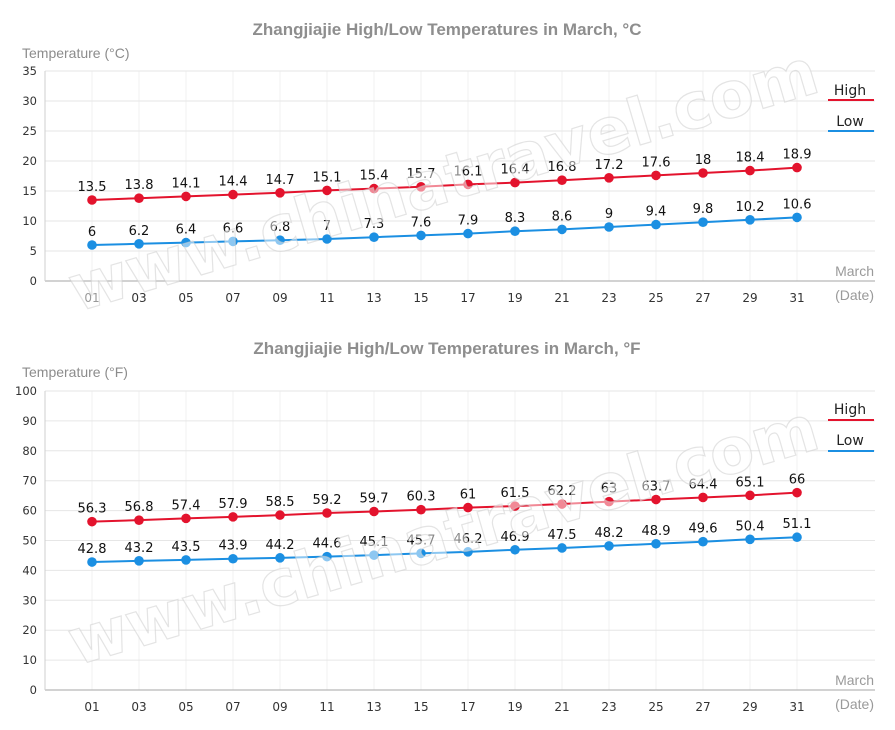 This screenshot has width=895, height=730. What do you see at coordinates (280, 227) in the screenshot?
I see `low-data-label: 6.8` at bounding box center [280, 227].